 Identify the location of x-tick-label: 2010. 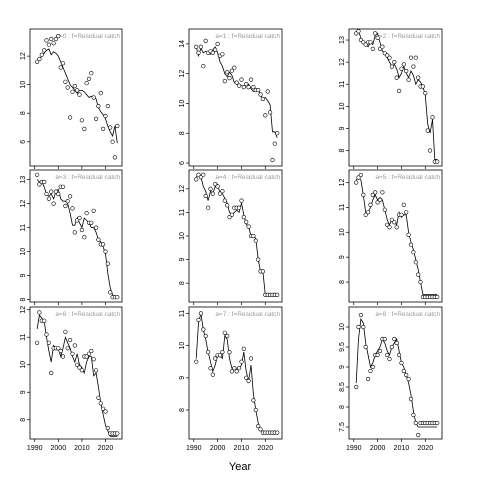
(242, 448).